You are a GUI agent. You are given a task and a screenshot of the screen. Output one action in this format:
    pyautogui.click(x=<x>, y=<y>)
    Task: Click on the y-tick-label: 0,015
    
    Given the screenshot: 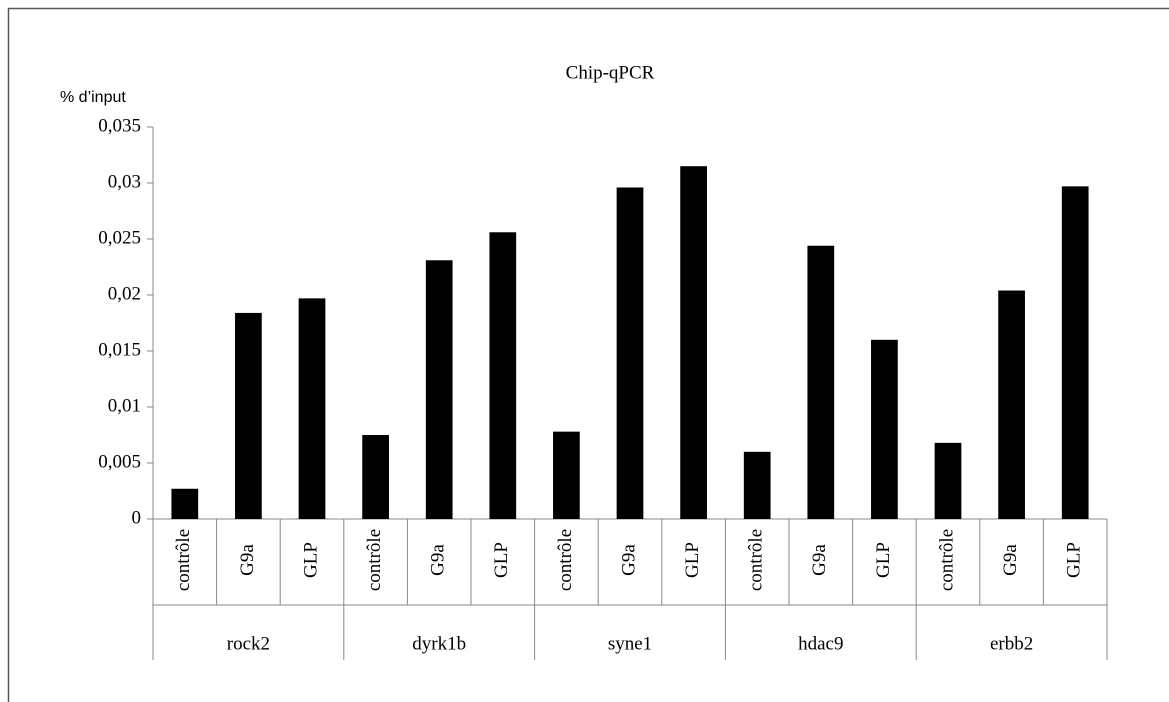 What is the action you would take?
    pyautogui.click(x=119, y=349)
    